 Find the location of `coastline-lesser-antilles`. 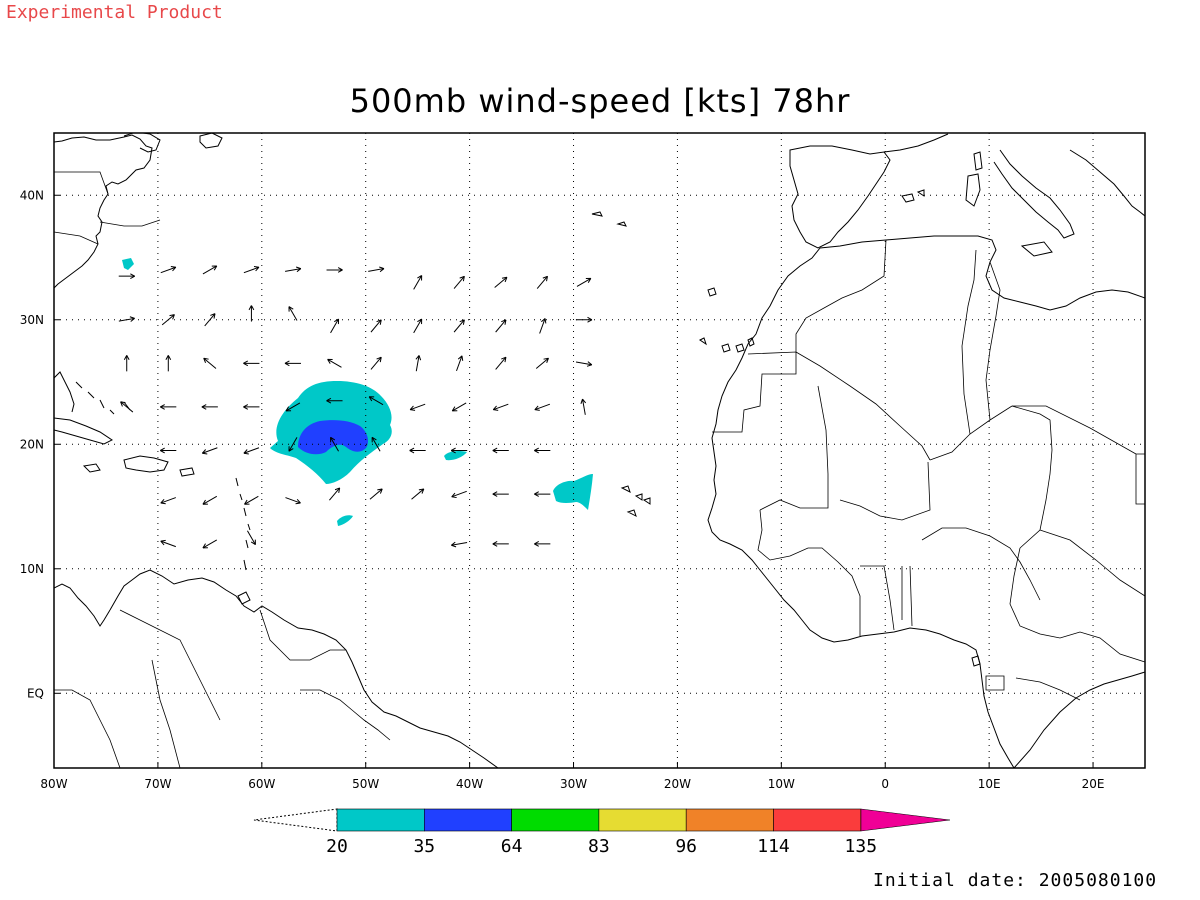

coastline-lesser-antilles is located at coordinates (243, 524).